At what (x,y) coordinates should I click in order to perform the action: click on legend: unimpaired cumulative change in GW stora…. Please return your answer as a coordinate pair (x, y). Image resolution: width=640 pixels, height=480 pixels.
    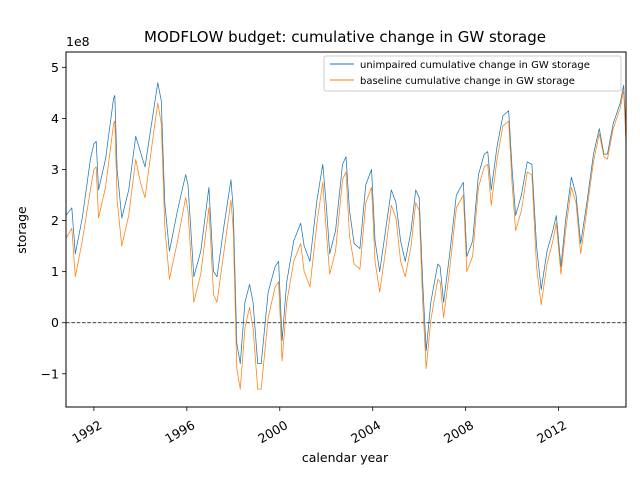
    Looking at the image, I should click on (472, 73).